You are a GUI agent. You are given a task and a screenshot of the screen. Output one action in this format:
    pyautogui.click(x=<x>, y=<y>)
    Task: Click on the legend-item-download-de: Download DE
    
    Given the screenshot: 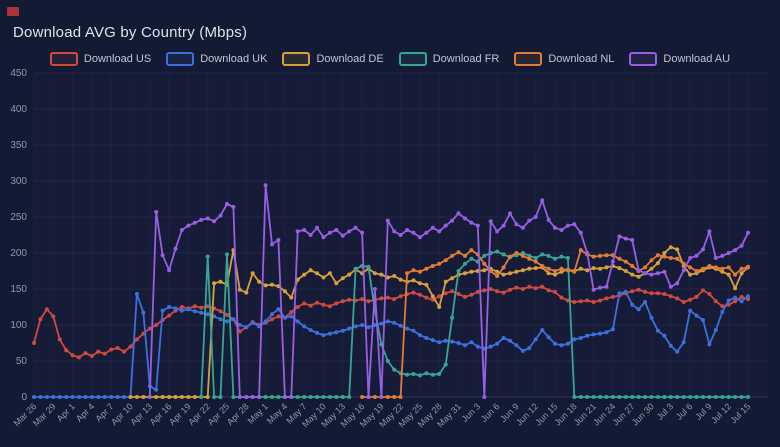 What is the action you would take?
    pyautogui.click(x=333, y=59)
    